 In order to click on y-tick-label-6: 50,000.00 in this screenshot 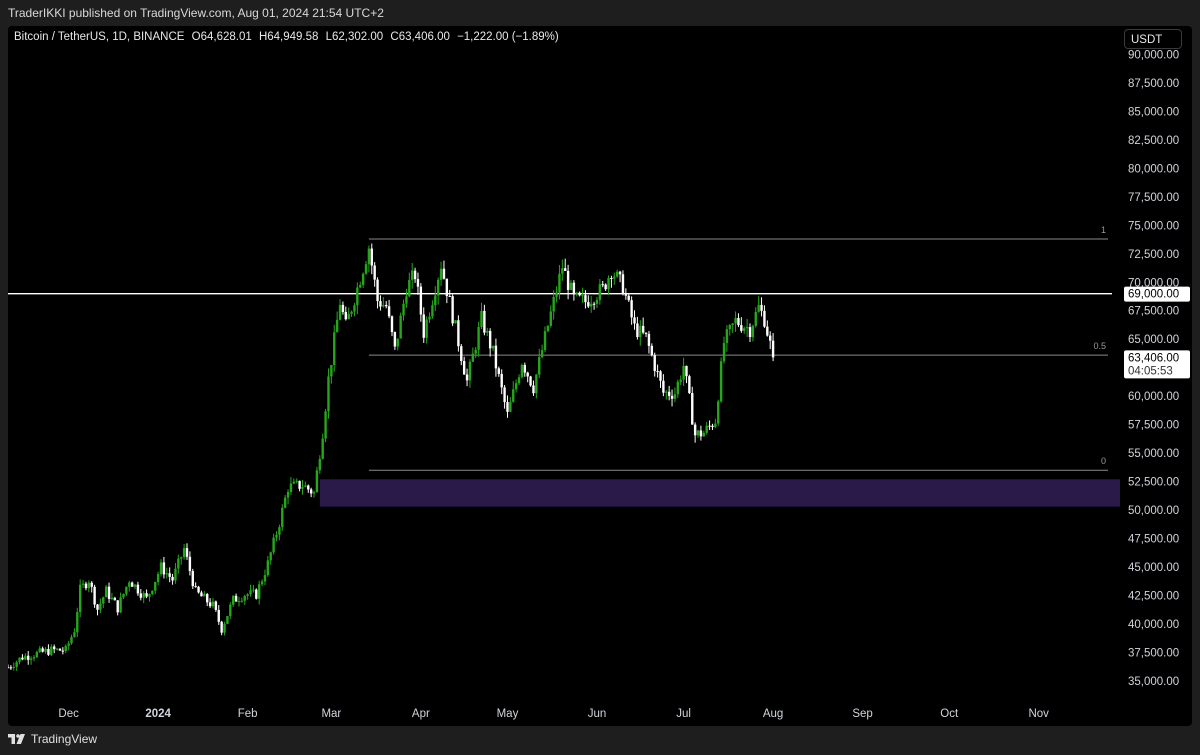, I will do `click(1153, 511)`.